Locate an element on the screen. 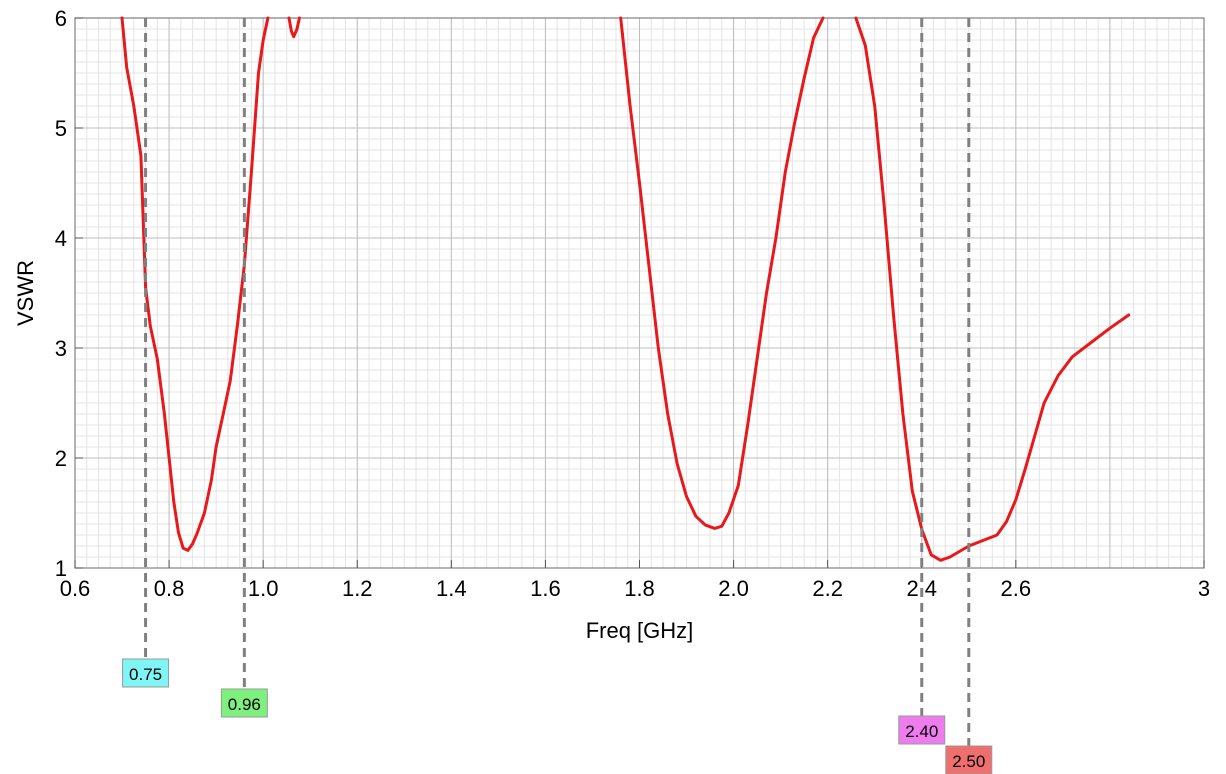  y-tick-label: 4 is located at coordinates (61, 238).